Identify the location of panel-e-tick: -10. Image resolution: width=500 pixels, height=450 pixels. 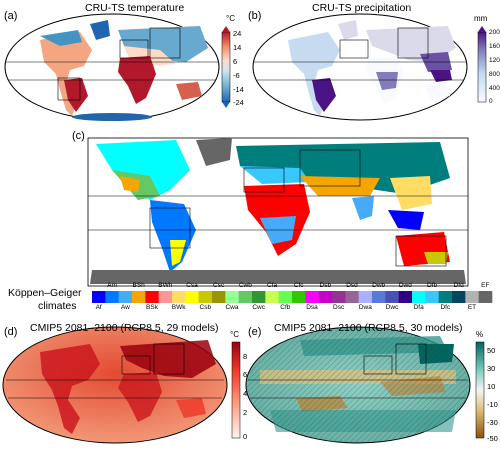
(492, 404).